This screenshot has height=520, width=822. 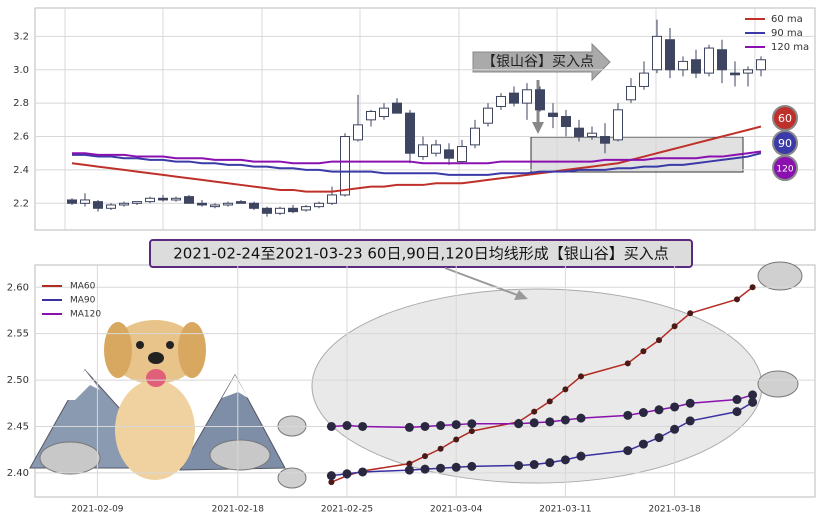 What do you see at coordinates (784, 170) in the screenshot?
I see `end-label: 120` at bounding box center [784, 170].